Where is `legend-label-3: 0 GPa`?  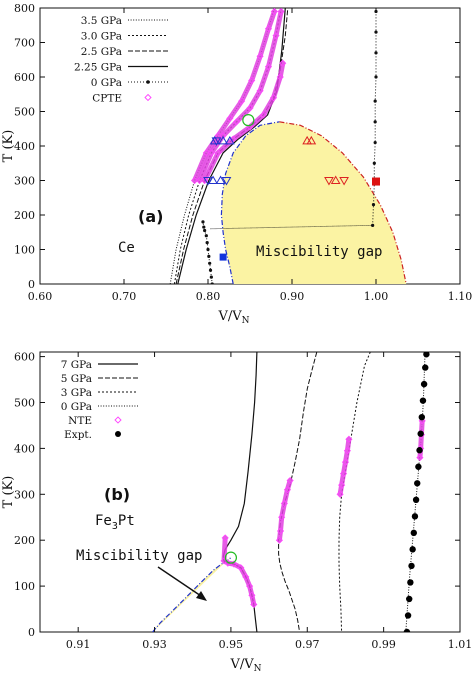 legend-label-3: 0 GPa is located at coordinates (76, 407).